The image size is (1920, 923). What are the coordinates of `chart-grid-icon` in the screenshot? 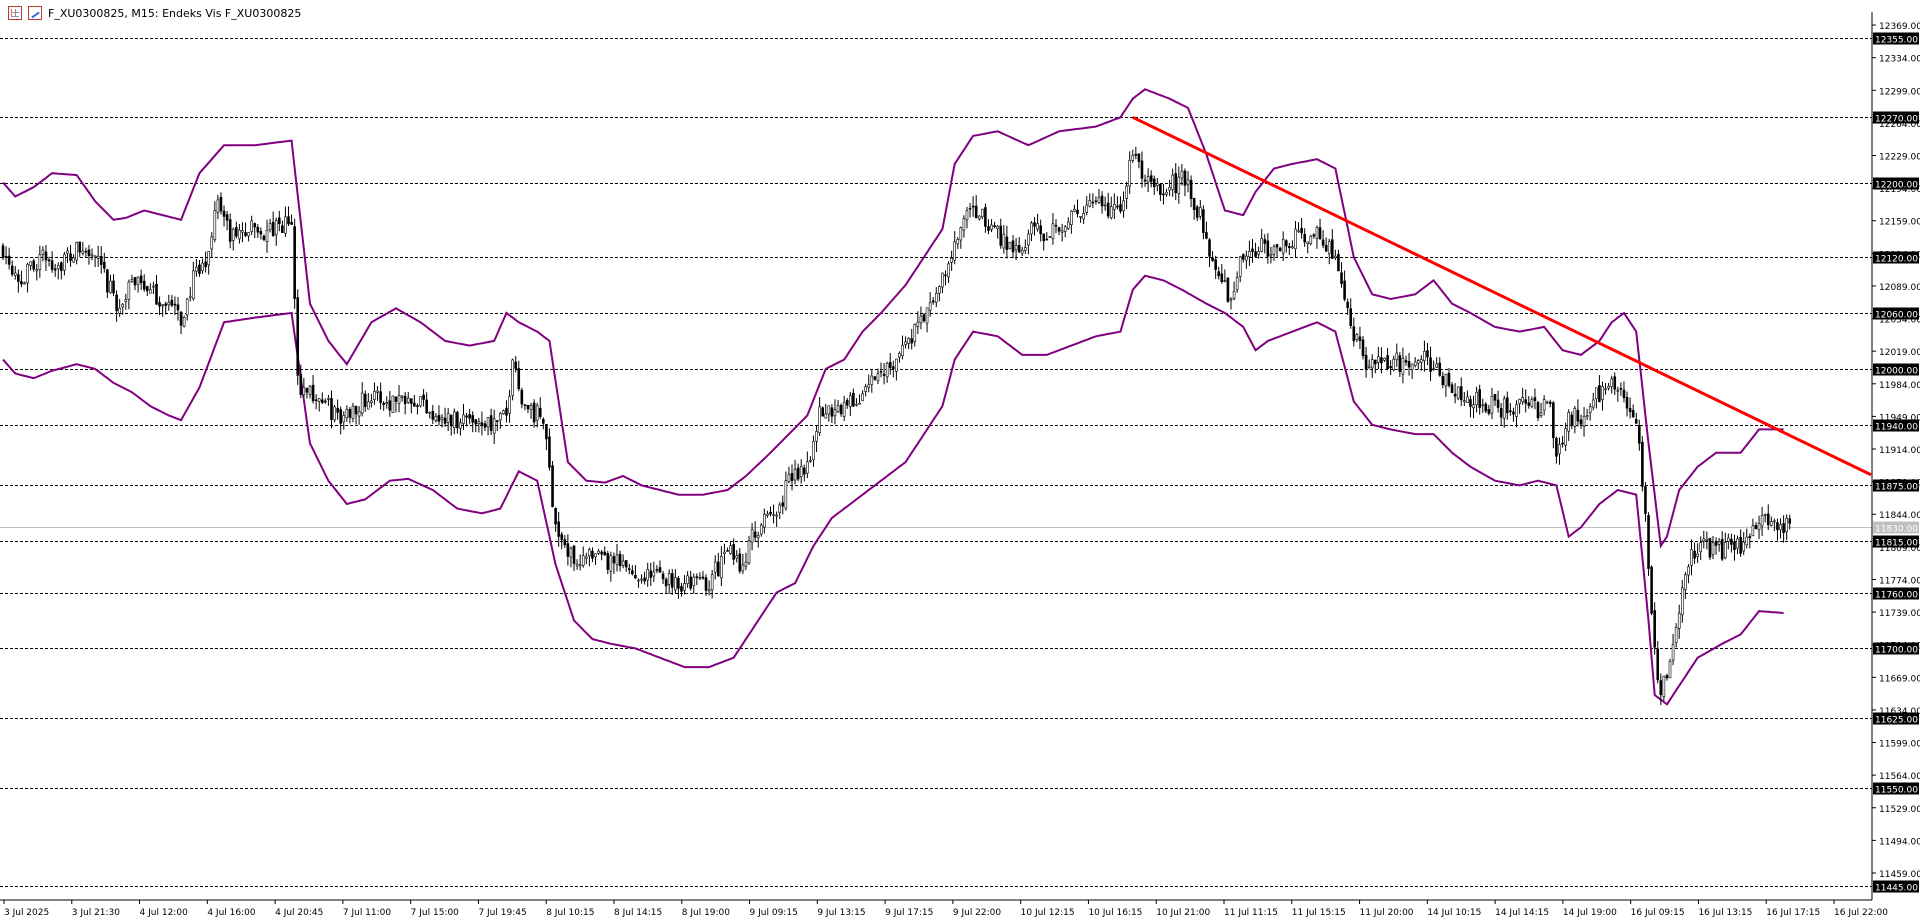 It's located at (15, 13).